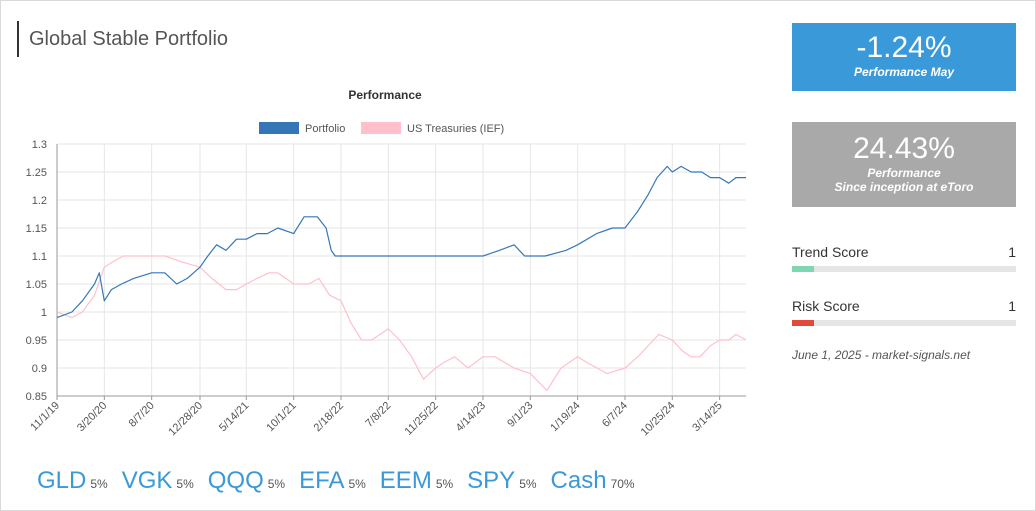  I want to click on chart-legend: Portfolio US Treasuries (IEF), so click(381, 128).